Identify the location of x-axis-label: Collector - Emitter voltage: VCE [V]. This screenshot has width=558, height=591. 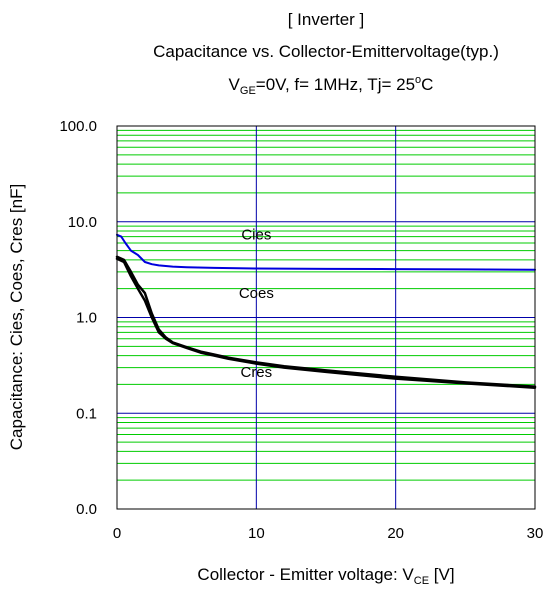
(325, 576).